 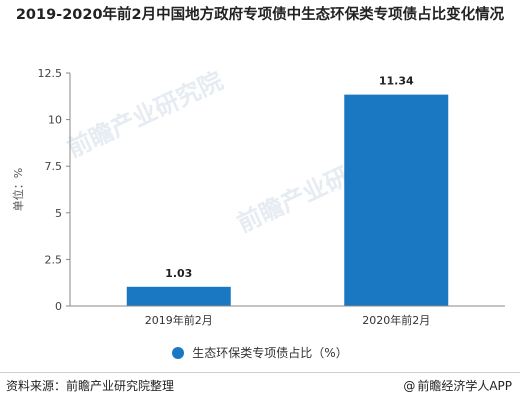 I want to click on y-tick-label: 5, so click(x=58, y=213).